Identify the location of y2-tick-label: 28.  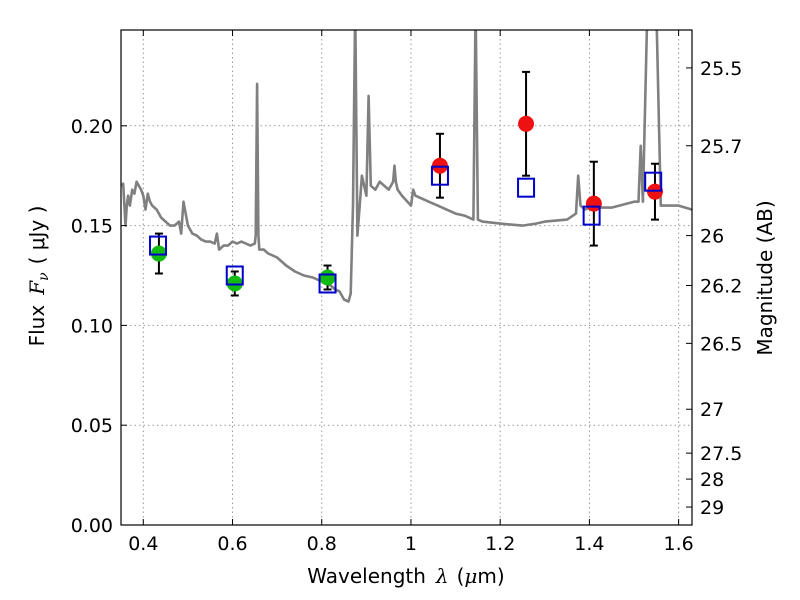
(712, 480).